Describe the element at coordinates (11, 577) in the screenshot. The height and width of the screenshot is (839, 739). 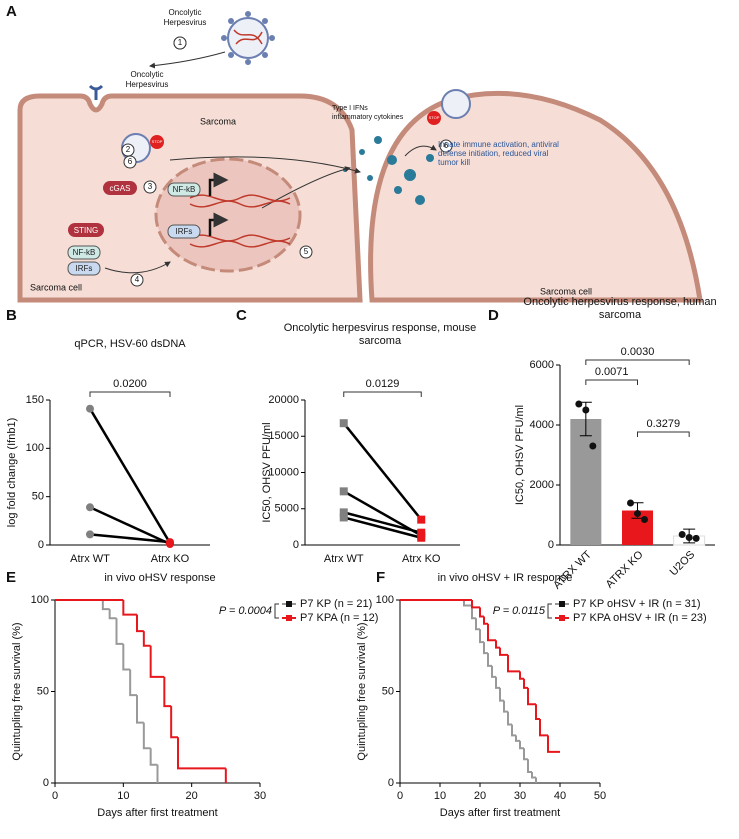
I see `panel-letter: E` at that location.